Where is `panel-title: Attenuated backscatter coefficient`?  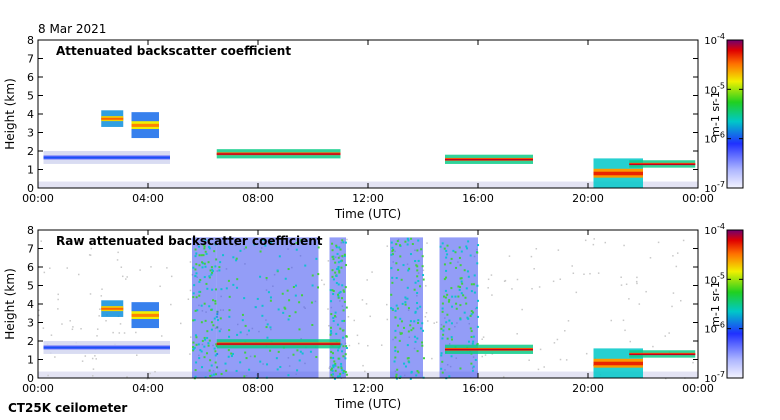
panel-title: Attenuated backscatter coefficient is located at coordinates (173, 51).